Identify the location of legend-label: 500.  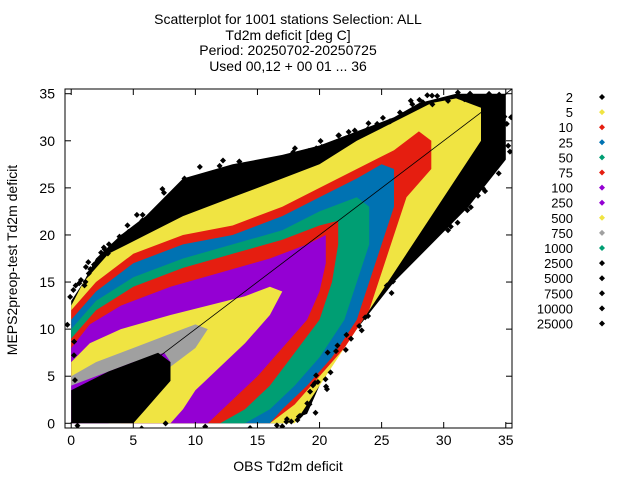
(562, 218).